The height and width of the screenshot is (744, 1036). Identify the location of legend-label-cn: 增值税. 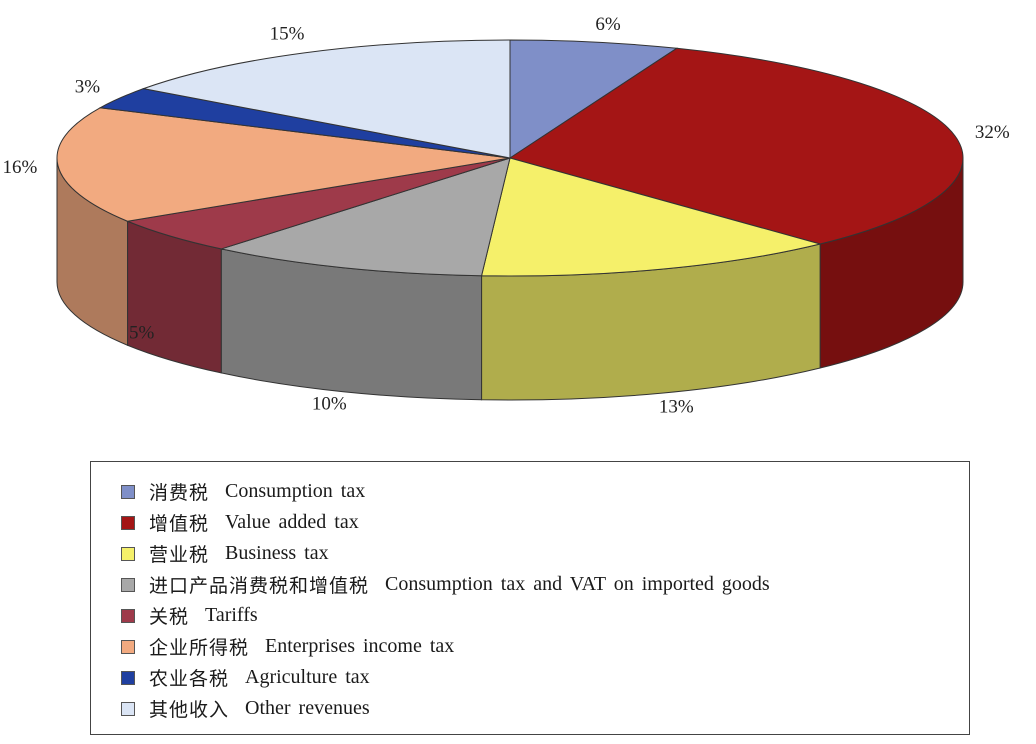
(179, 524).